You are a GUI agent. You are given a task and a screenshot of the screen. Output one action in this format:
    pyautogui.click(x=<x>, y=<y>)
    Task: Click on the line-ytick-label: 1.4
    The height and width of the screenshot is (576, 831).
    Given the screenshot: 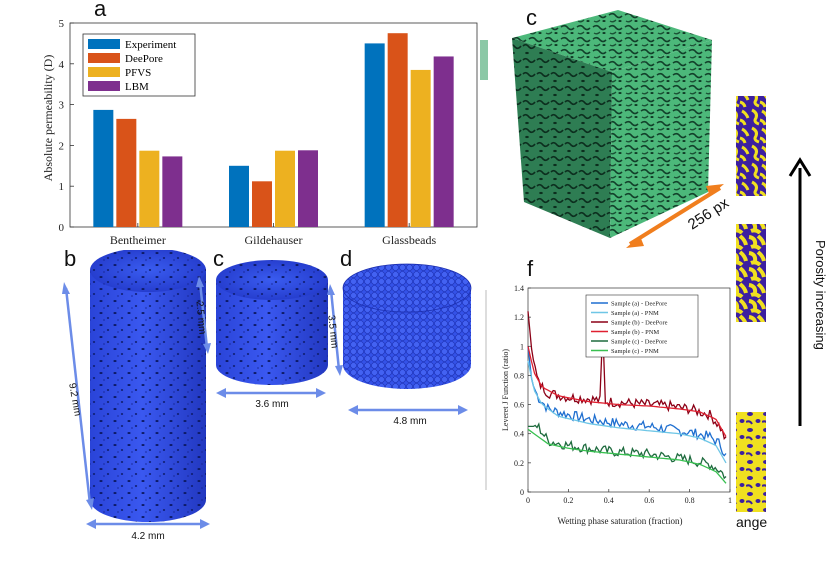 What is the action you would take?
    pyautogui.click(x=519, y=288)
    